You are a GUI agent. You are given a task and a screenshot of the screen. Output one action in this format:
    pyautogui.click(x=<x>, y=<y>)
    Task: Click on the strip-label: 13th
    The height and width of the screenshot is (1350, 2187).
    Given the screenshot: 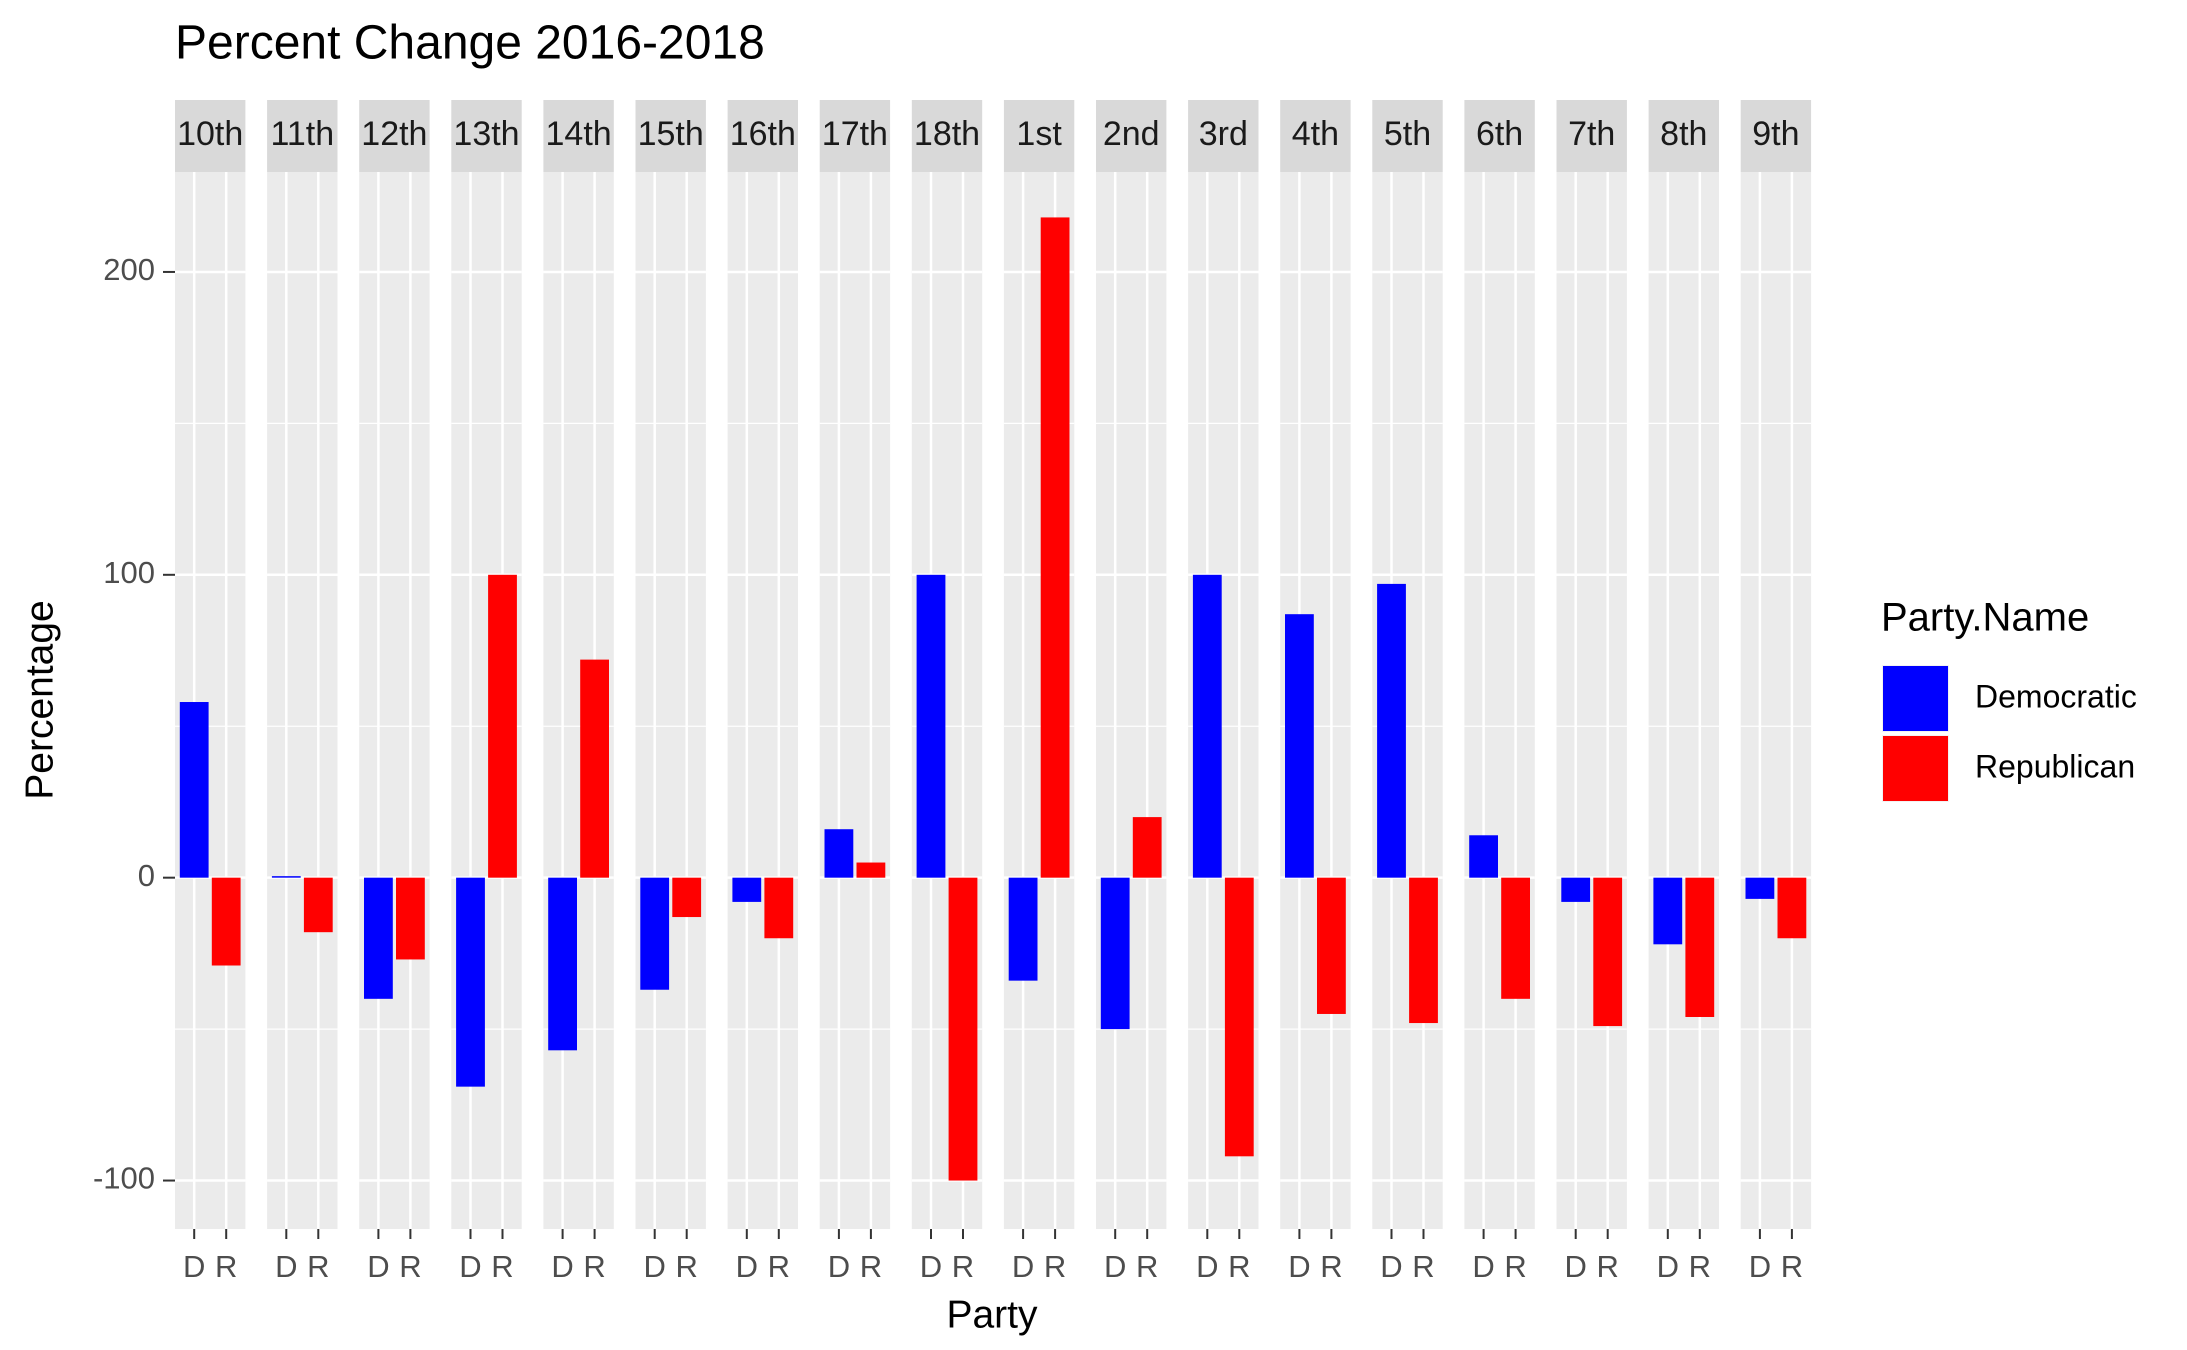 What is the action you would take?
    pyautogui.click(x=486, y=134)
    